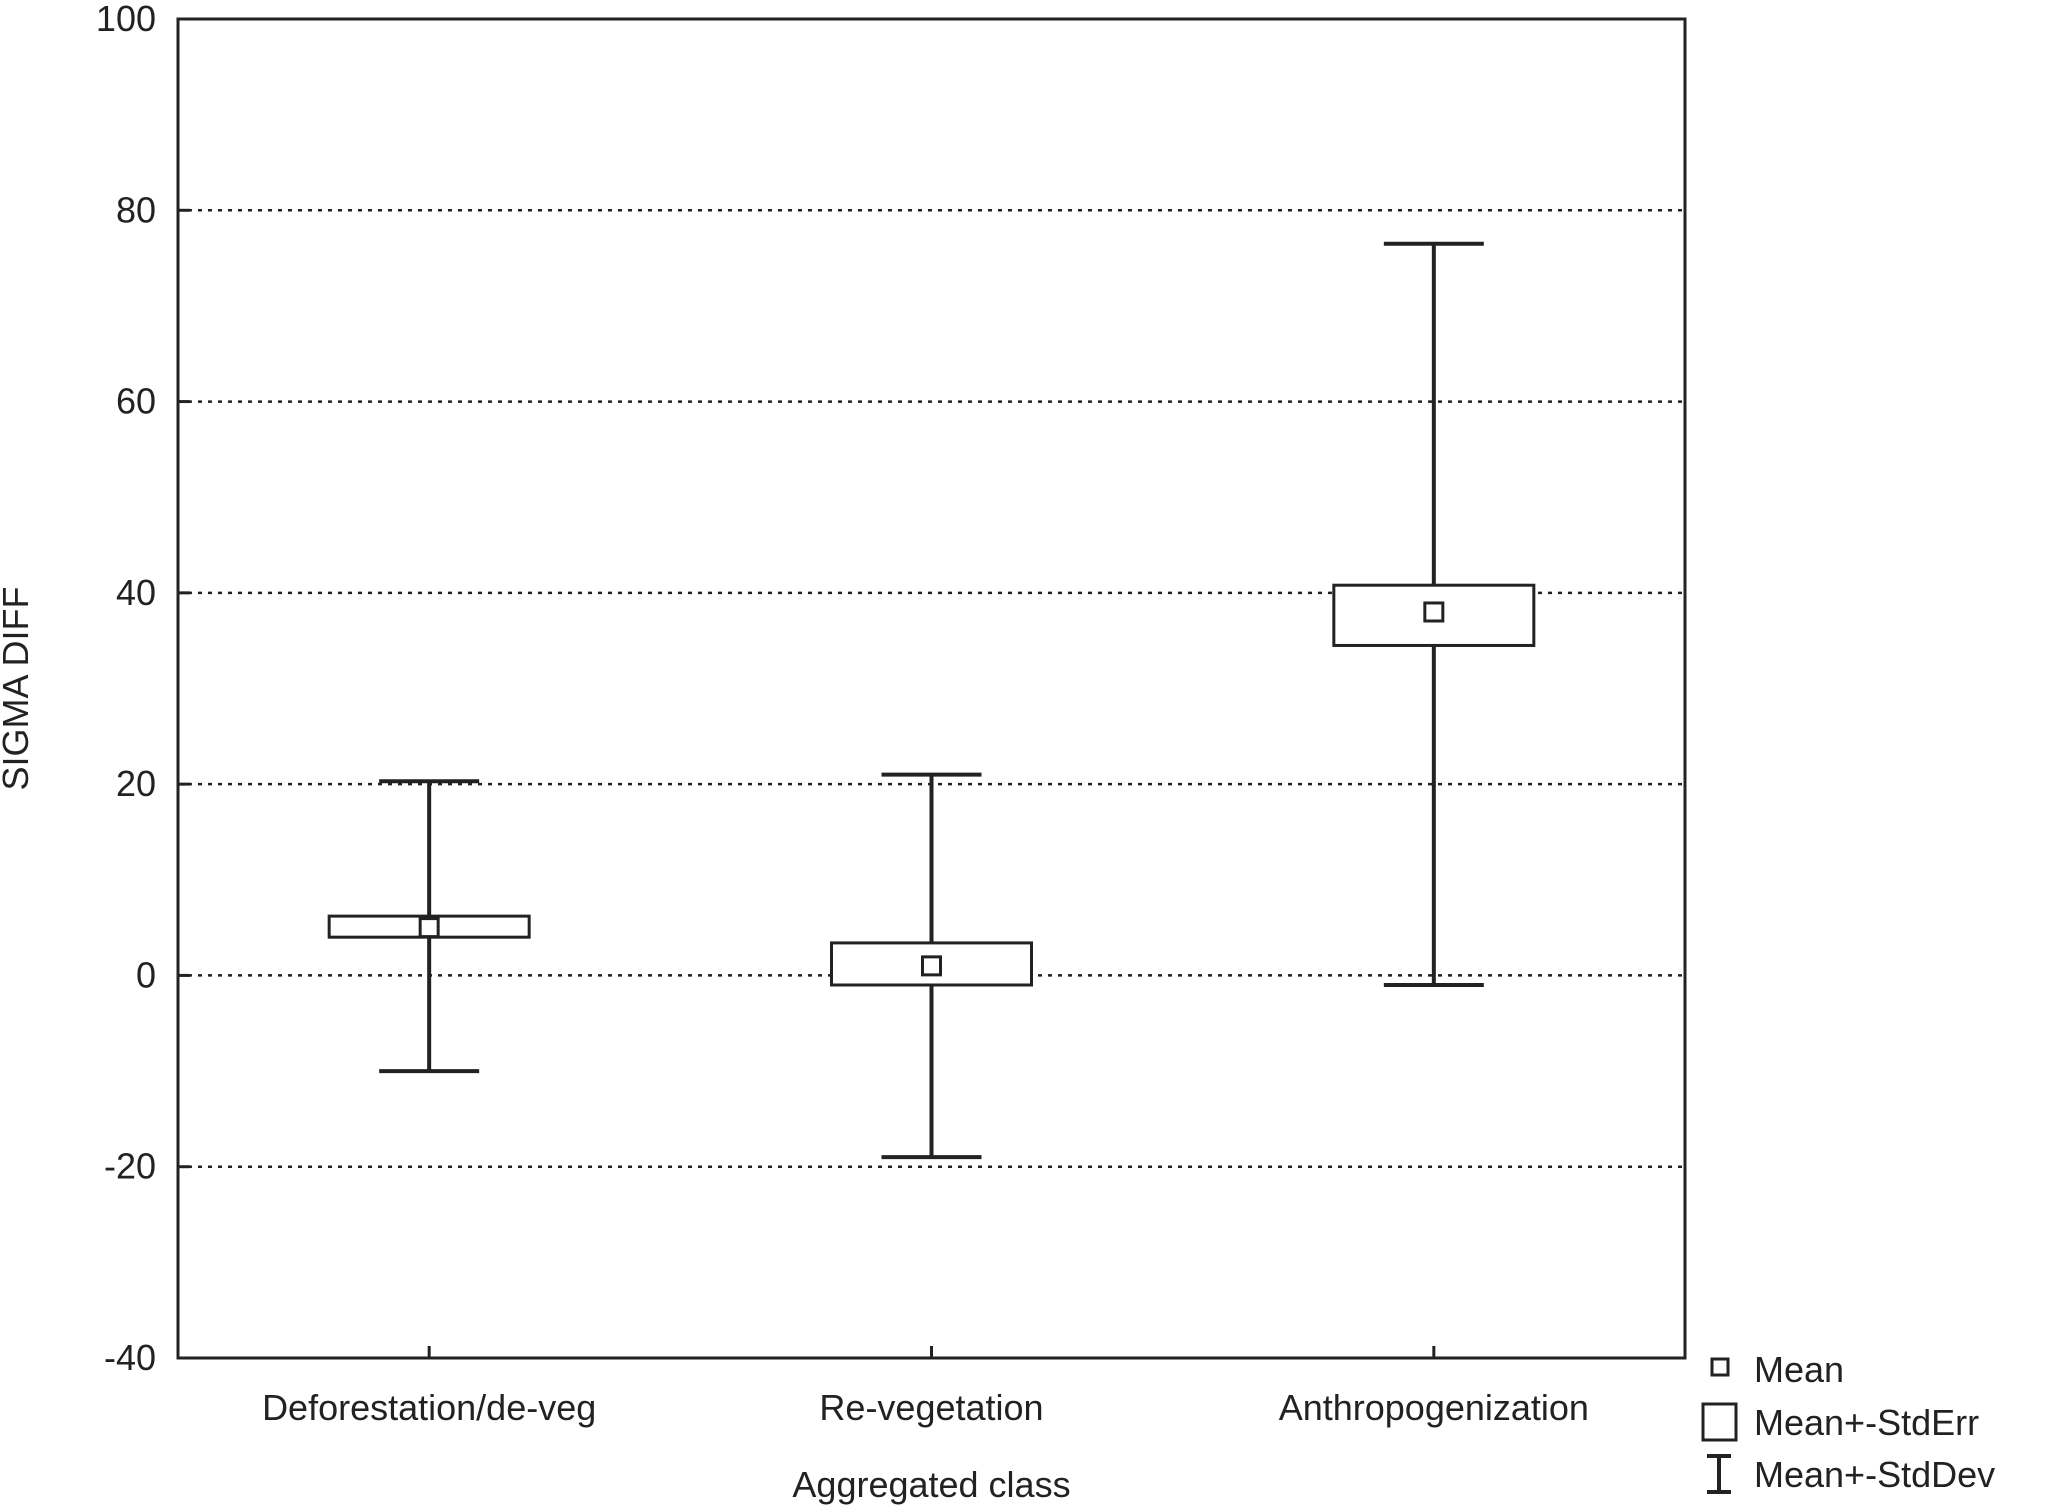  I want to click on y-tick-label: 20, so click(136, 783).